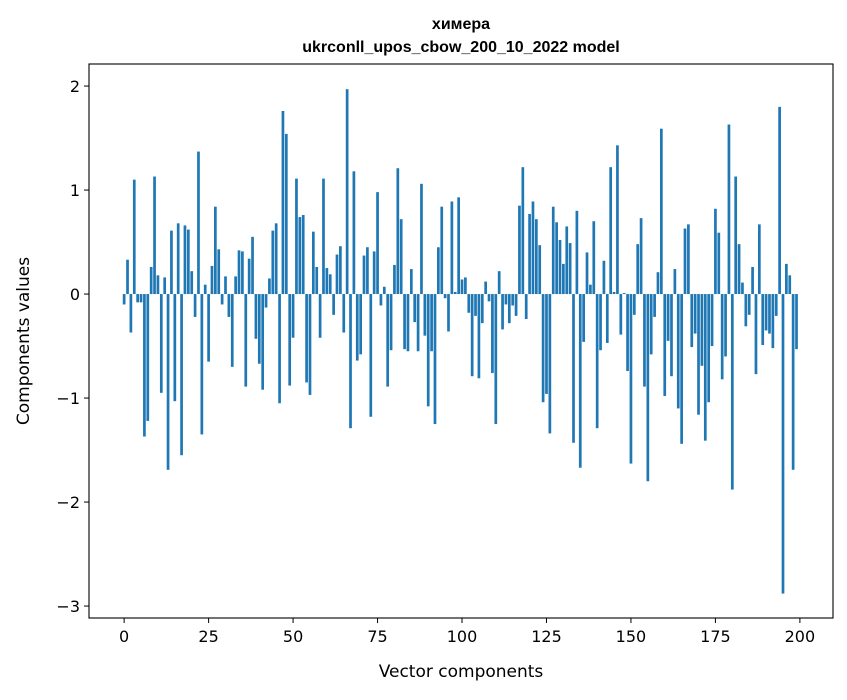 The image size is (847, 700). What do you see at coordinates (461, 672) in the screenshot?
I see `x-axis-label: Vector components` at bounding box center [461, 672].